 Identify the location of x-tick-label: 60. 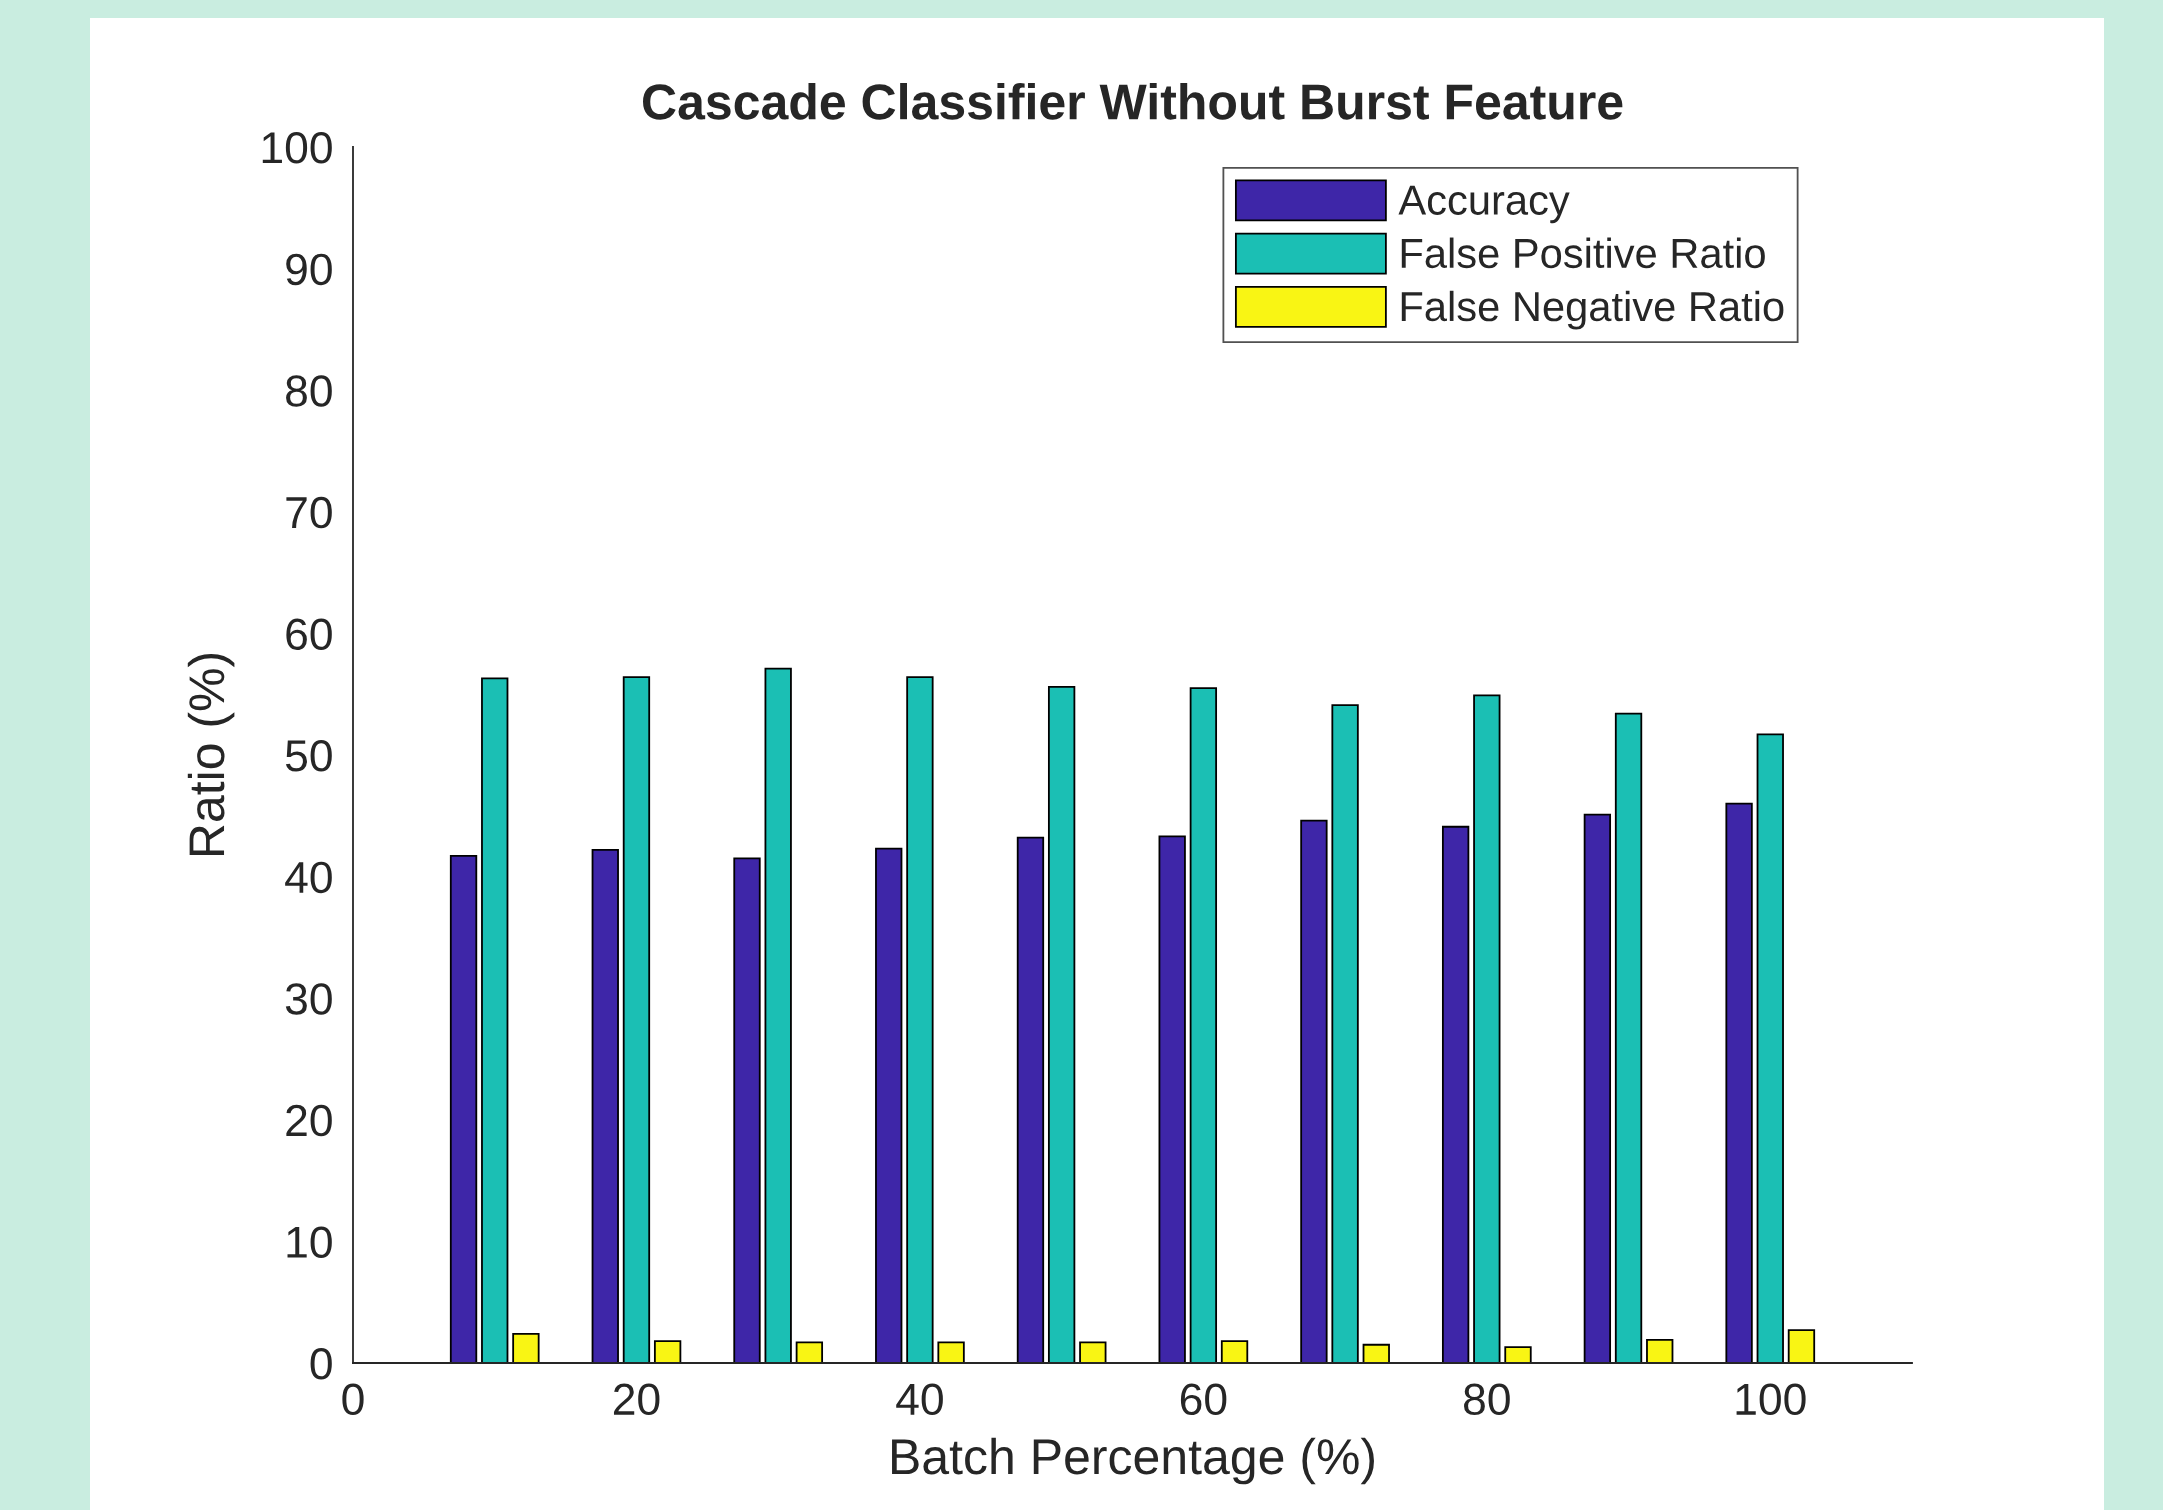
(1203, 1399).